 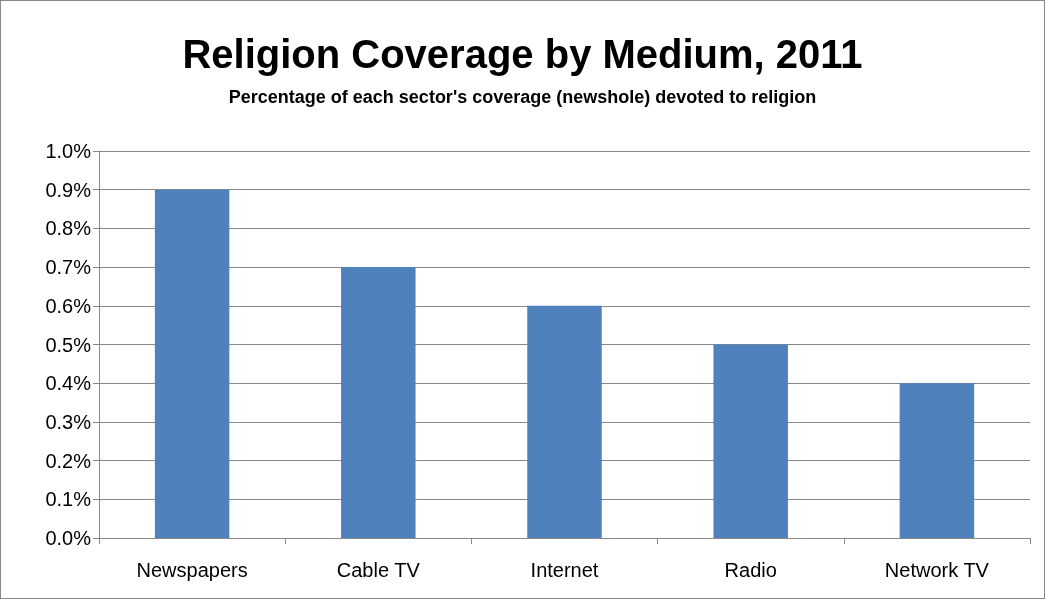 What do you see at coordinates (68, 460) in the screenshot?
I see `y-tick-label: 0.2%` at bounding box center [68, 460].